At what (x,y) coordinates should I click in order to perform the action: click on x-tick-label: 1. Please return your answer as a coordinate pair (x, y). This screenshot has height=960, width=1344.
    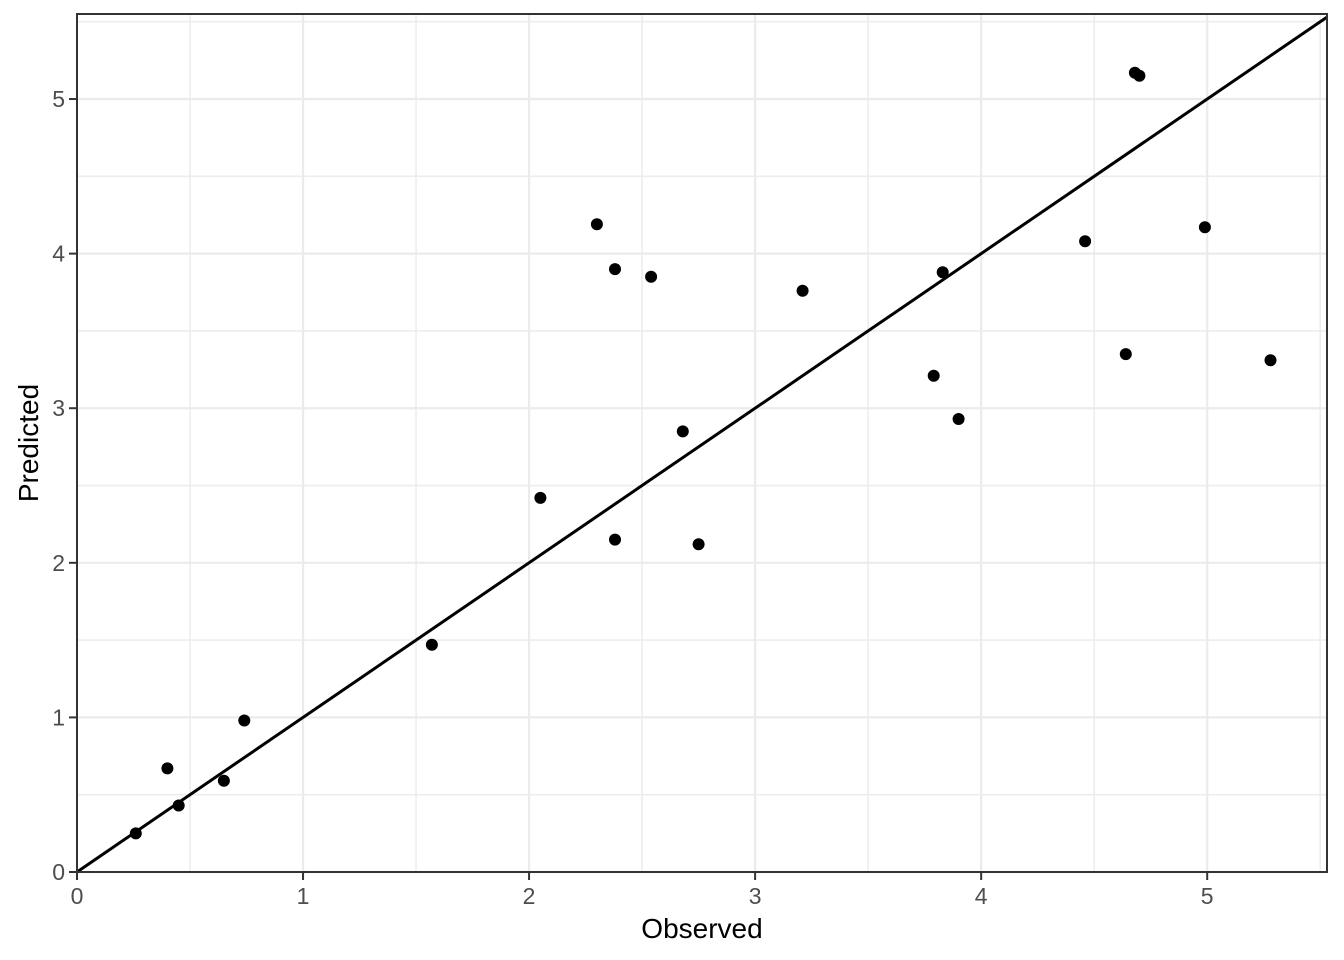
    Looking at the image, I should click on (303, 896).